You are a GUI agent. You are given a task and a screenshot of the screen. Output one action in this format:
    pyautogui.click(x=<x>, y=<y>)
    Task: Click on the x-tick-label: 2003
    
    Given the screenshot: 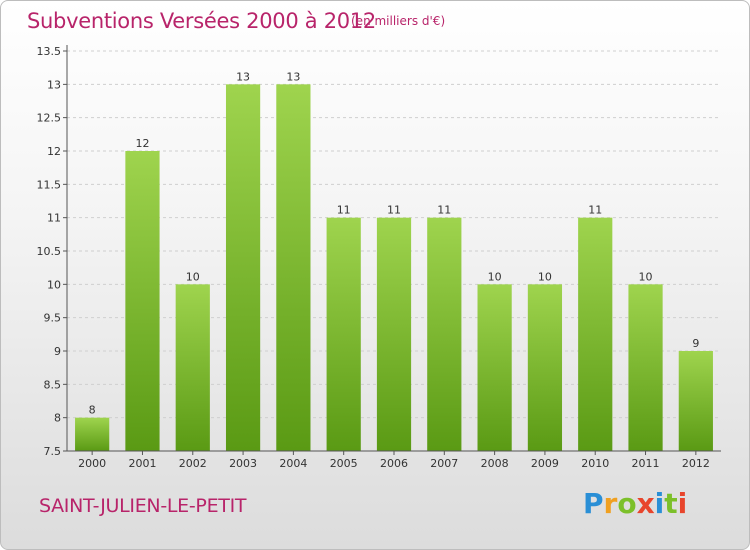 What is the action you would take?
    pyautogui.click(x=243, y=463)
    